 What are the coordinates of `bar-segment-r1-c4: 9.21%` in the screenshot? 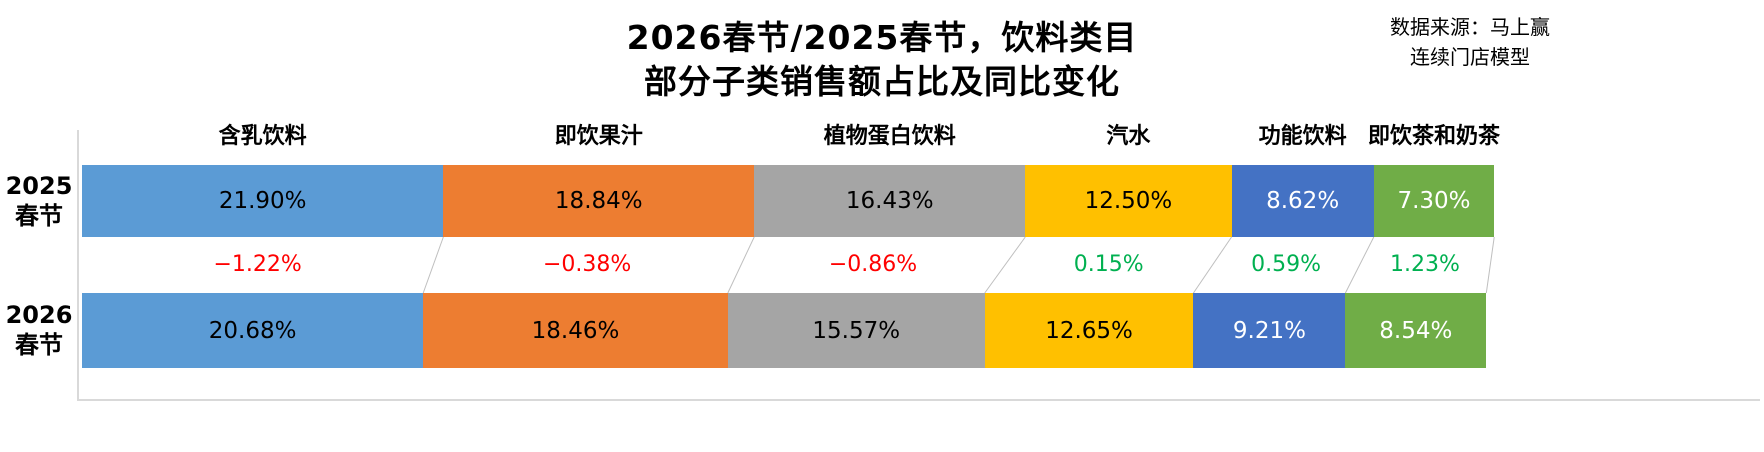 It's located at (1269, 330).